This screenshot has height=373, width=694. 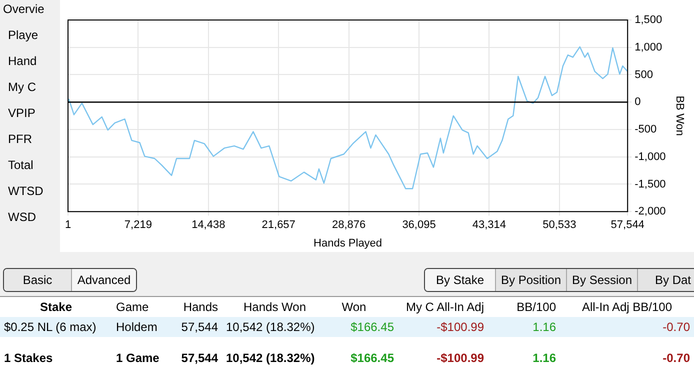 What do you see at coordinates (21, 113) in the screenshot?
I see `text: VPIP` at bounding box center [21, 113].